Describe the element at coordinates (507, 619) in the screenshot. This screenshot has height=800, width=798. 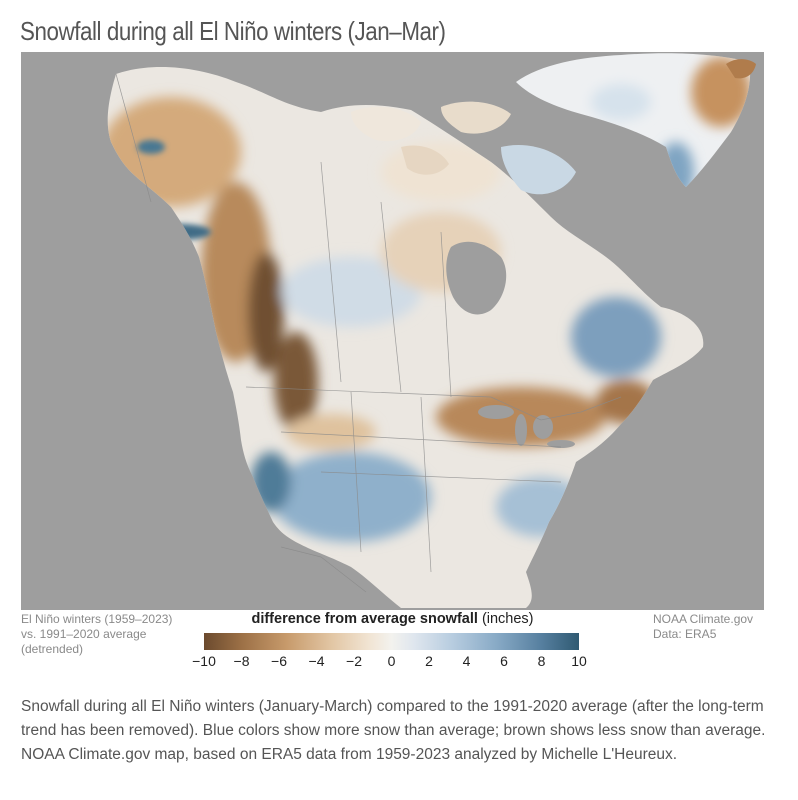
I see `legend-title-unit: (inches)` at that location.